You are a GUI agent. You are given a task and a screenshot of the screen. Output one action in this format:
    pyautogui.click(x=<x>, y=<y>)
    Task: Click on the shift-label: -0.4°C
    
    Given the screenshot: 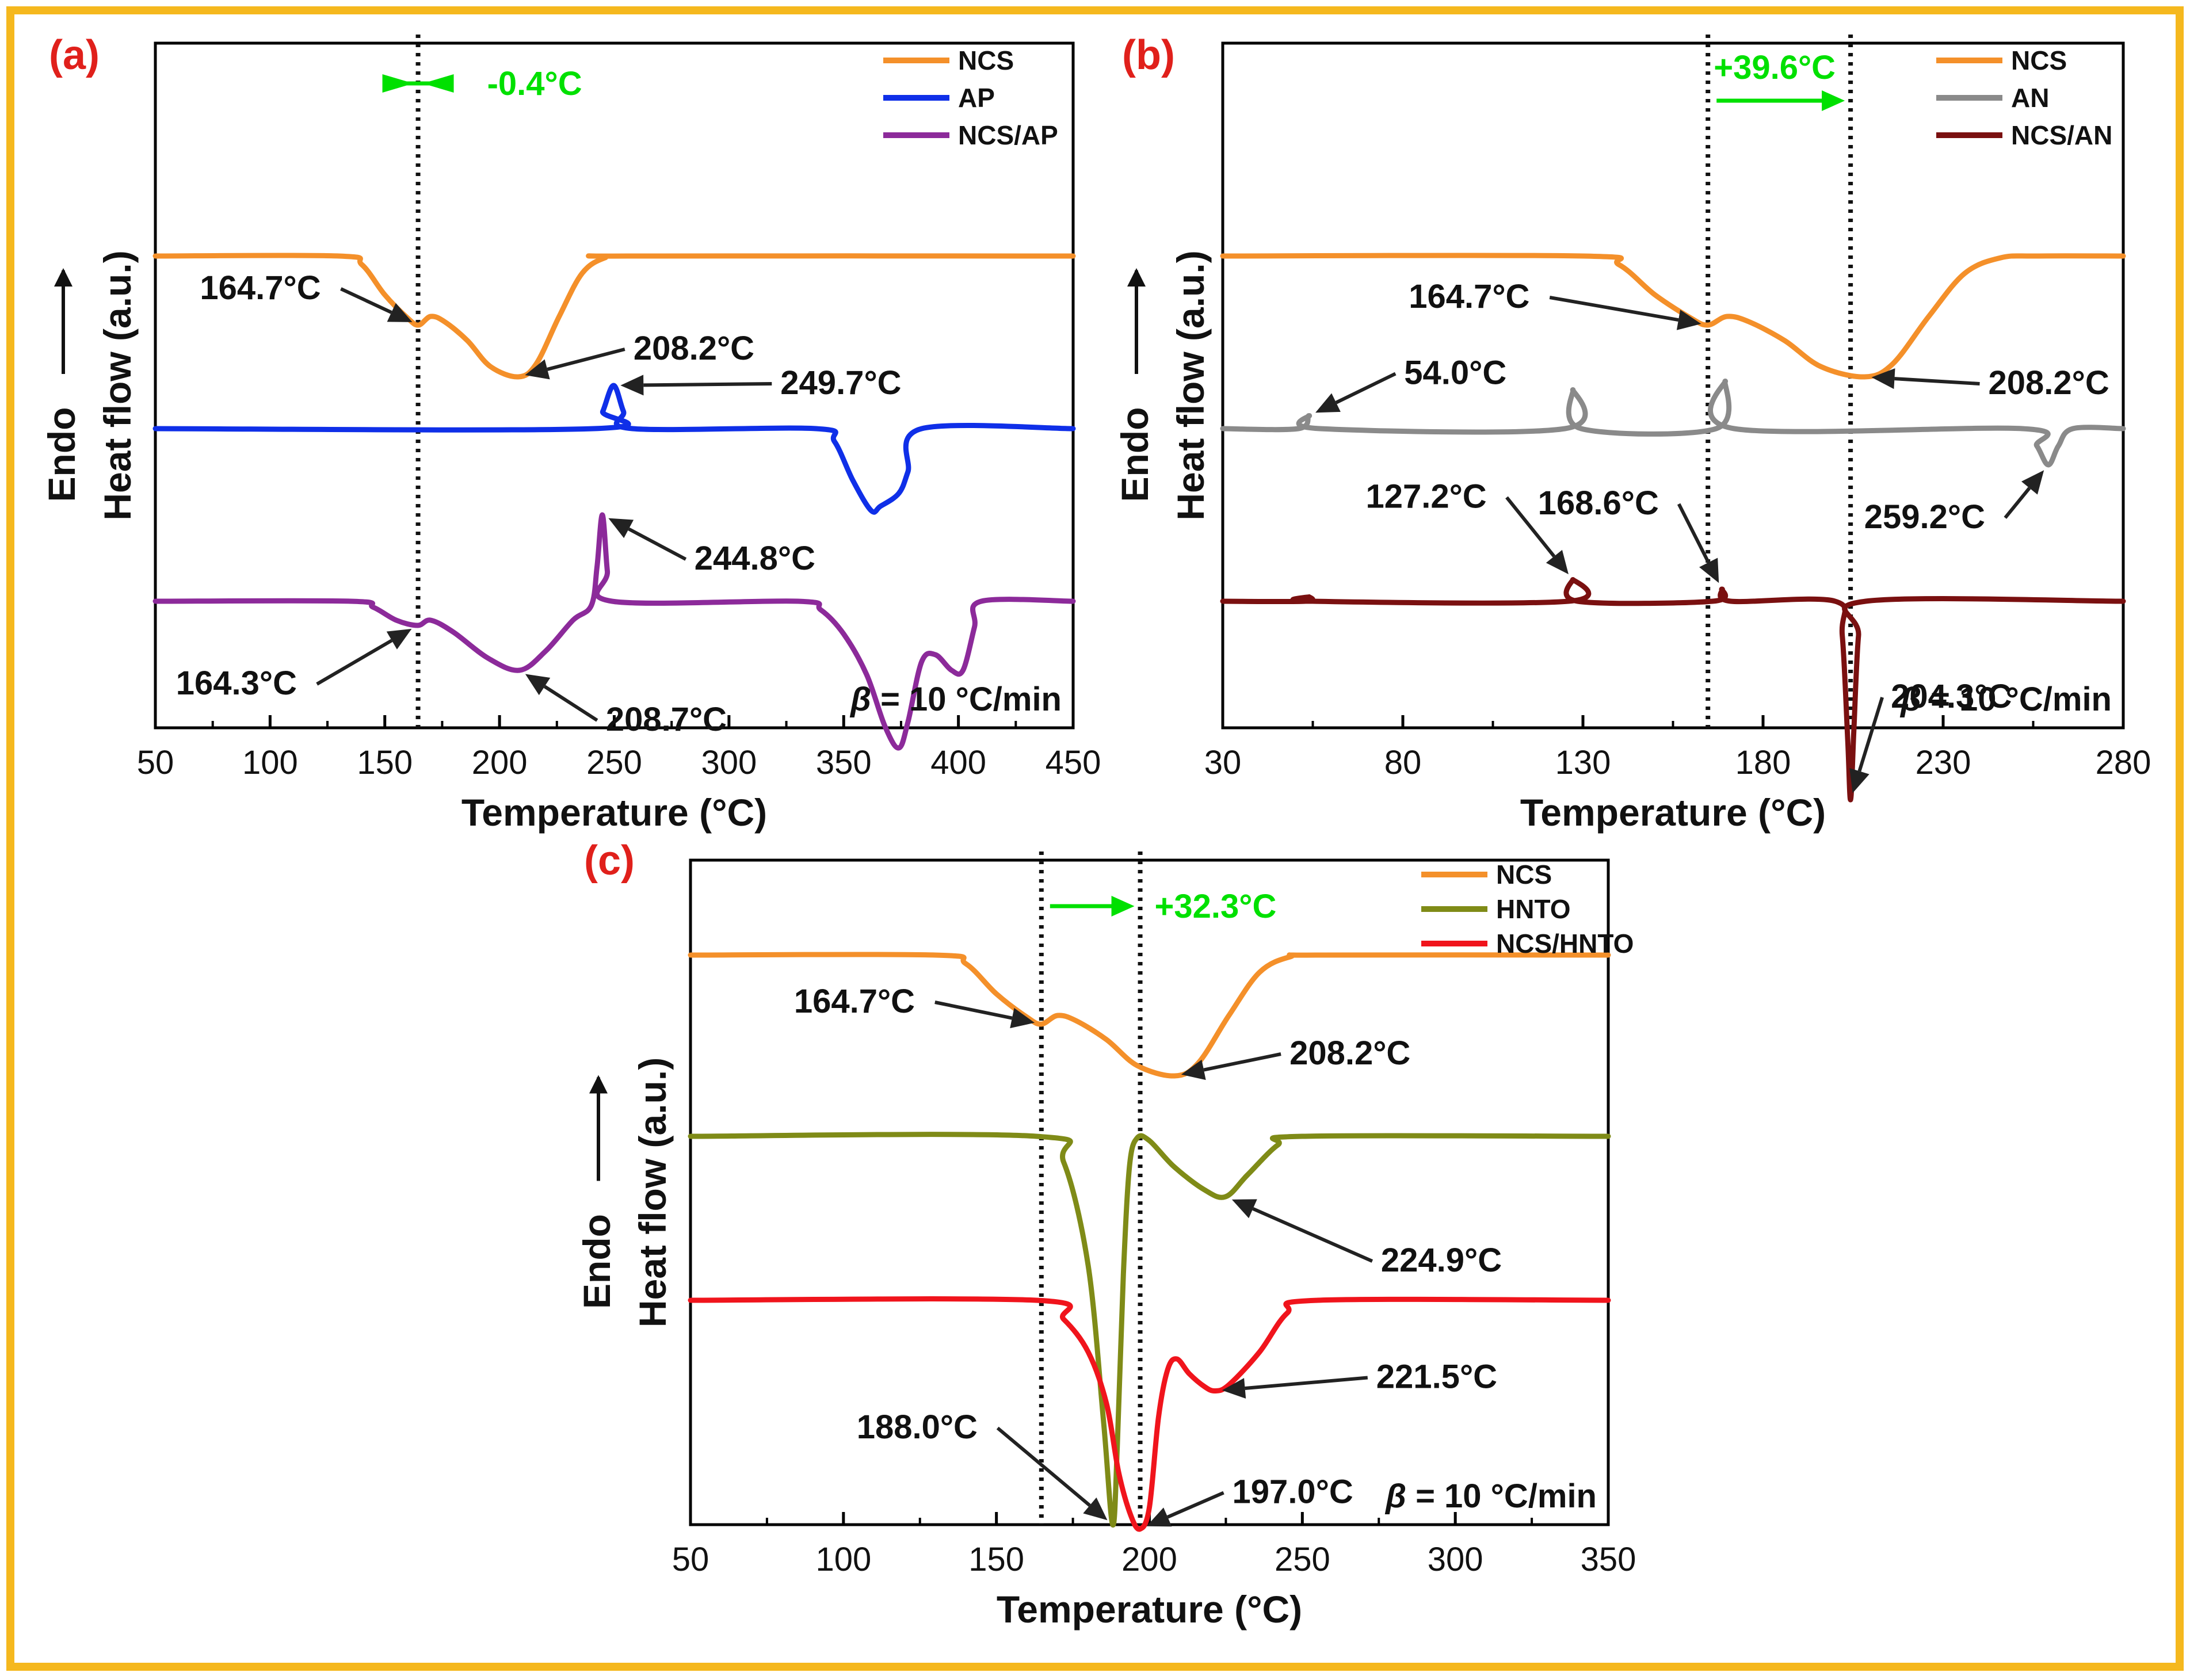 What is the action you would take?
    pyautogui.click(x=534, y=83)
    